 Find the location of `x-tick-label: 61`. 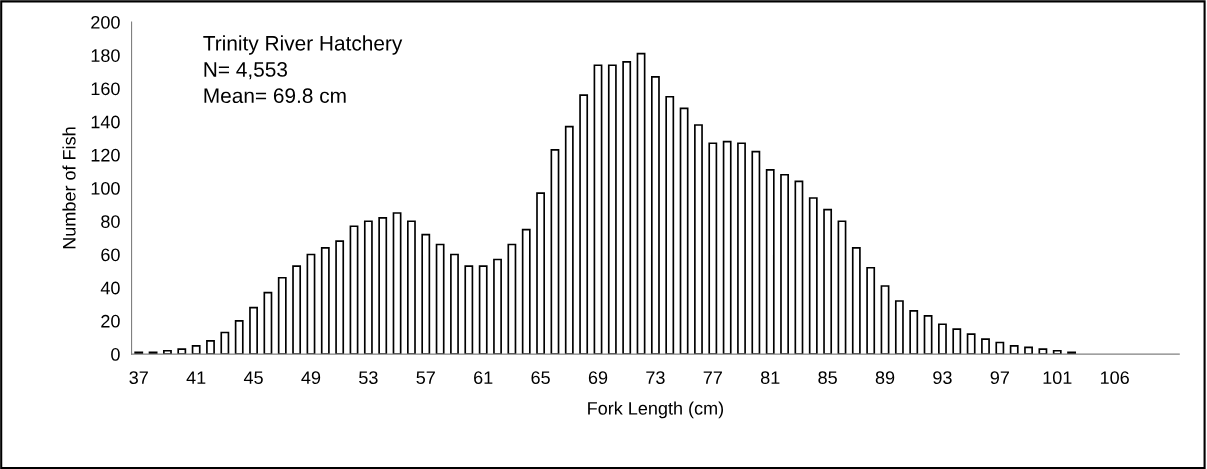

x-tick-label: 61 is located at coordinates (483, 378).